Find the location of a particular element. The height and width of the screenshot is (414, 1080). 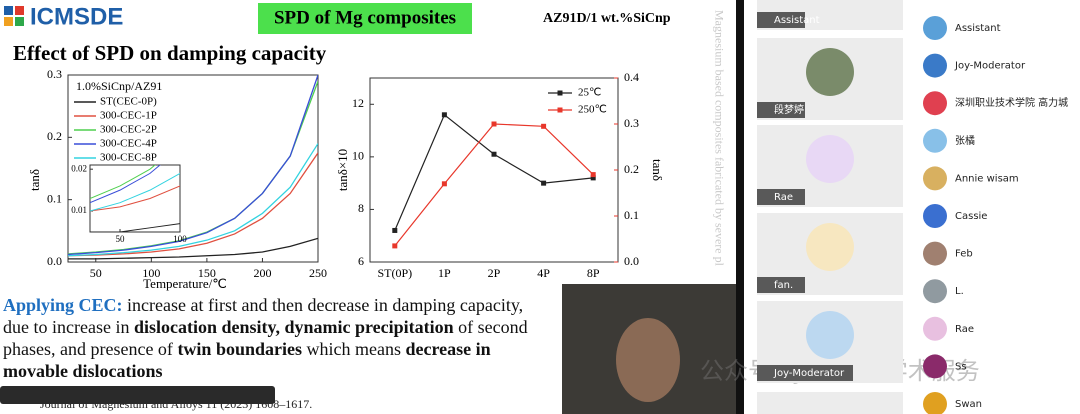

tile-name: Assistant is located at coordinates (797, 20).